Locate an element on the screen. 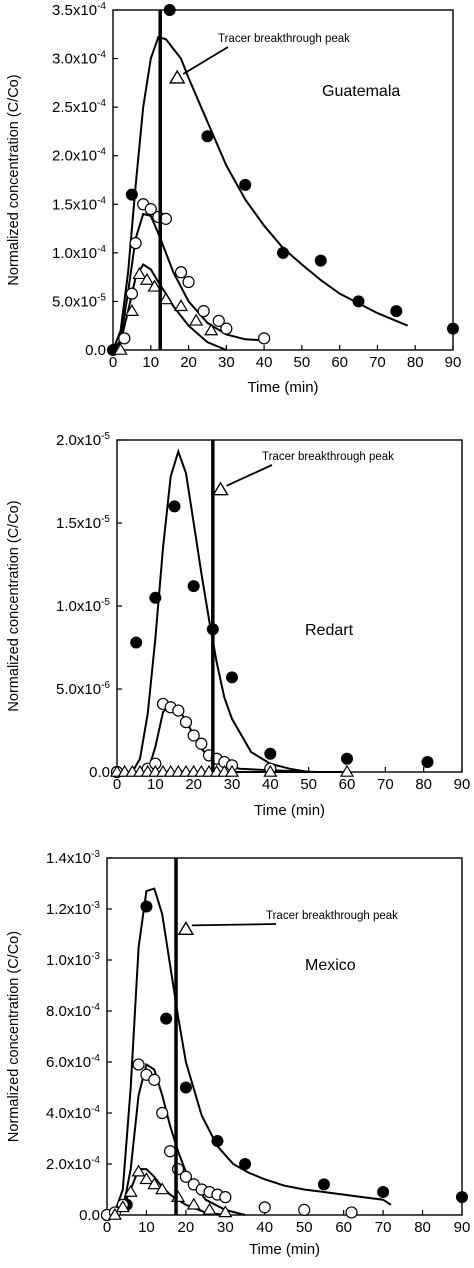  y-tick-label: 1.2x10⁻³ is located at coordinates (73, 909).